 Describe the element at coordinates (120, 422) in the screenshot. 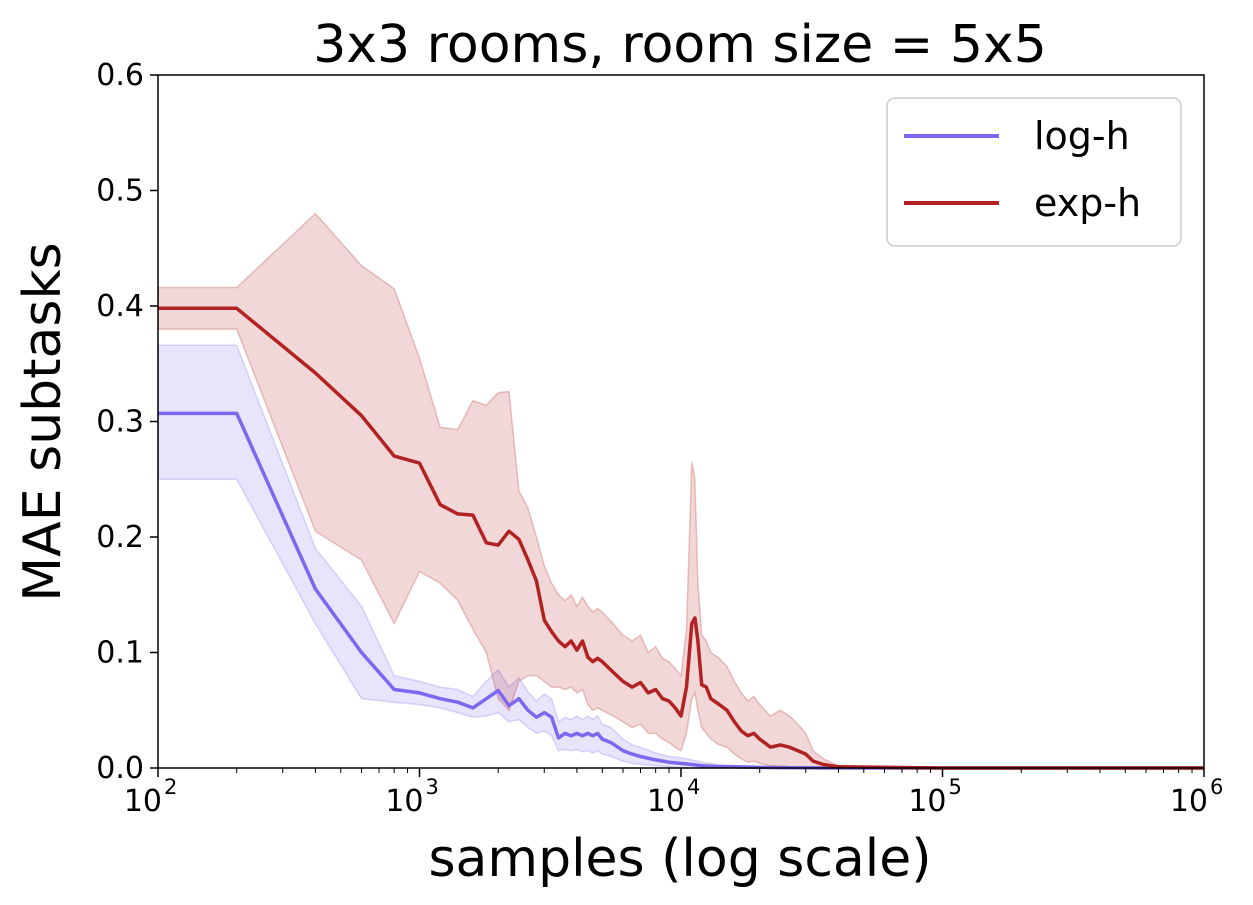

I see `y-tick-label: 0.3` at that location.